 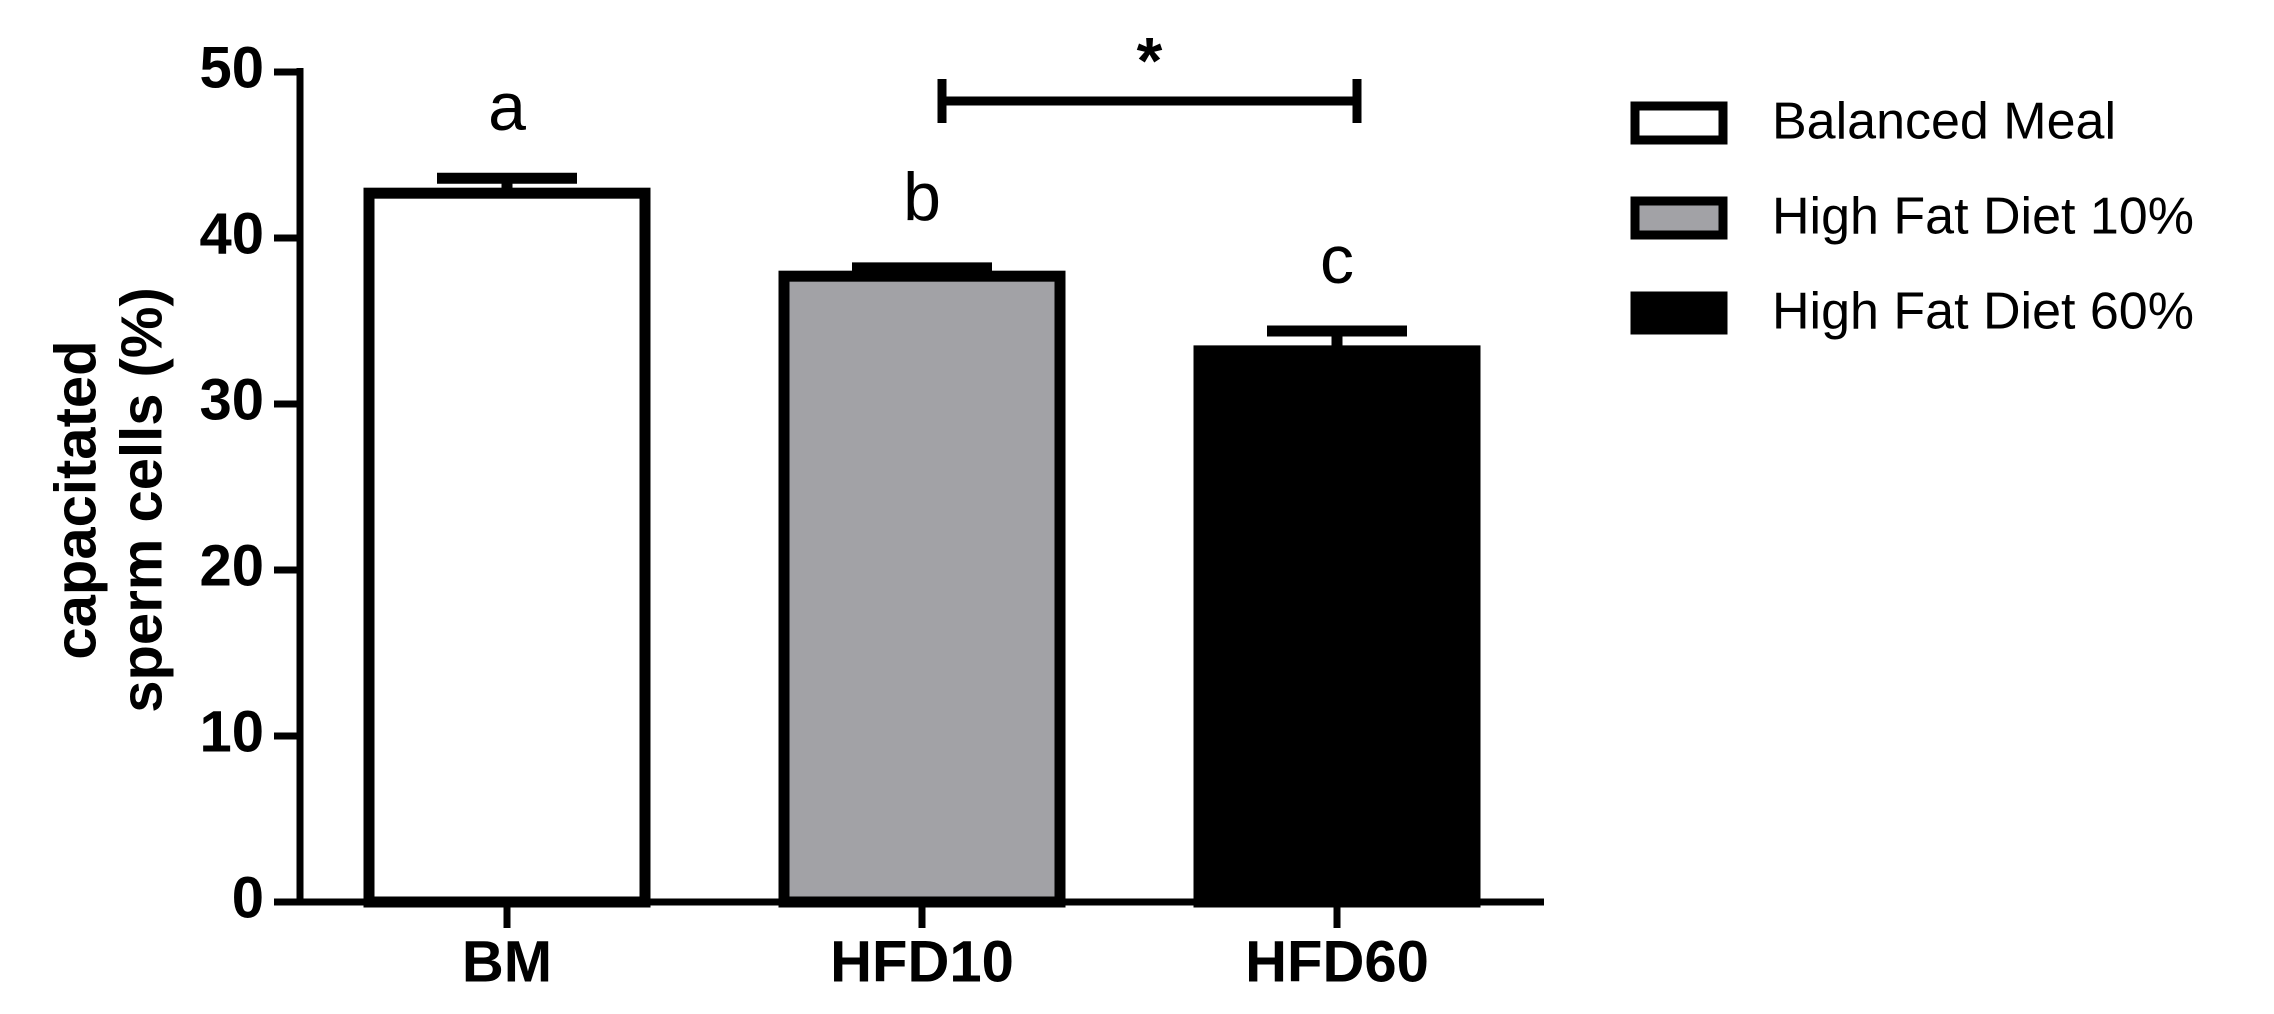 What do you see at coordinates (1983, 312) in the screenshot?
I see `legend-label: High Fat Diet 60%` at bounding box center [1983, 312].